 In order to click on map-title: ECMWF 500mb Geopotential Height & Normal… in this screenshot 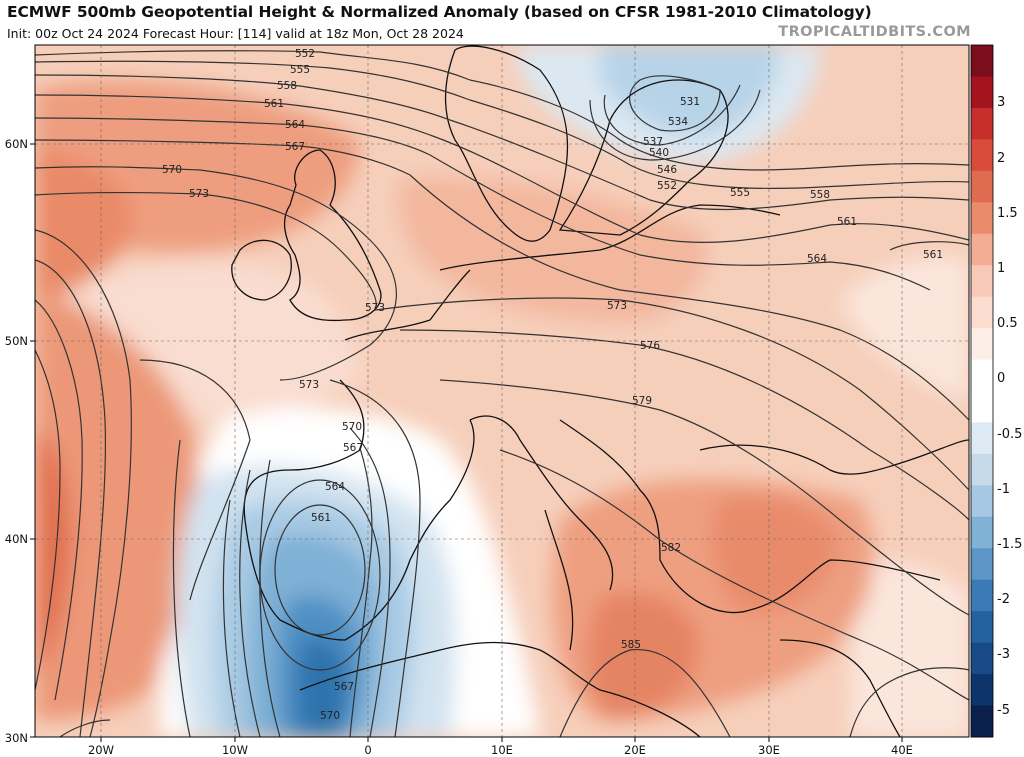, I will do `click(439, 12)`.